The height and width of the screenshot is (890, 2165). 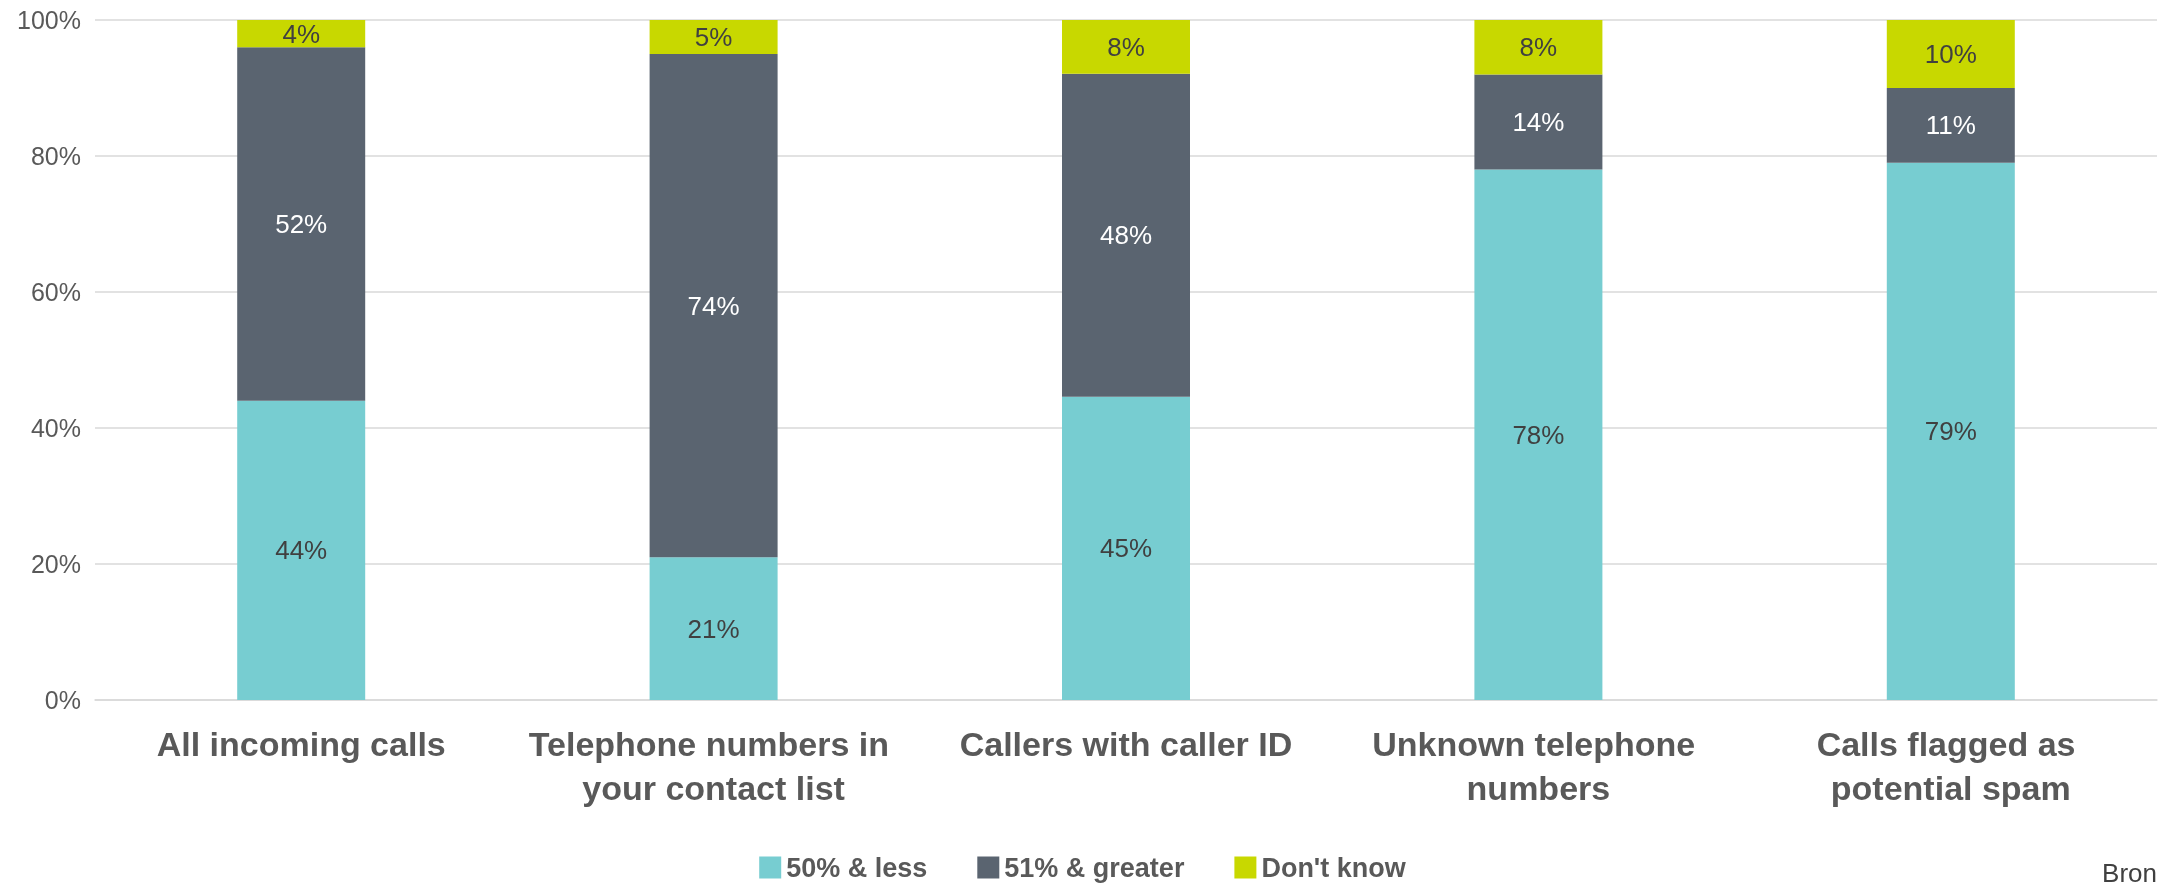 I want to click on x-tick-label: All incoming calls, so click(x=301, y=744).